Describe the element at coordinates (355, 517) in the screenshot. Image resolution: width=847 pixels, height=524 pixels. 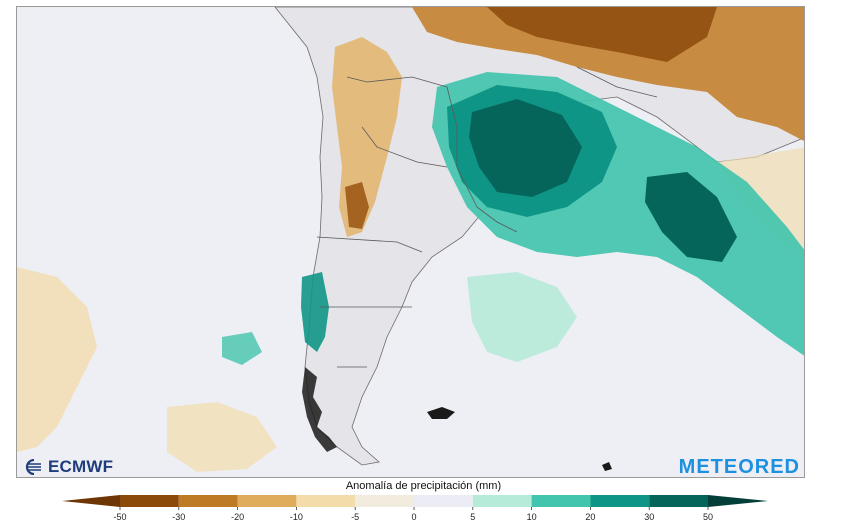
I see `legend-tick-label: -5` at that location.